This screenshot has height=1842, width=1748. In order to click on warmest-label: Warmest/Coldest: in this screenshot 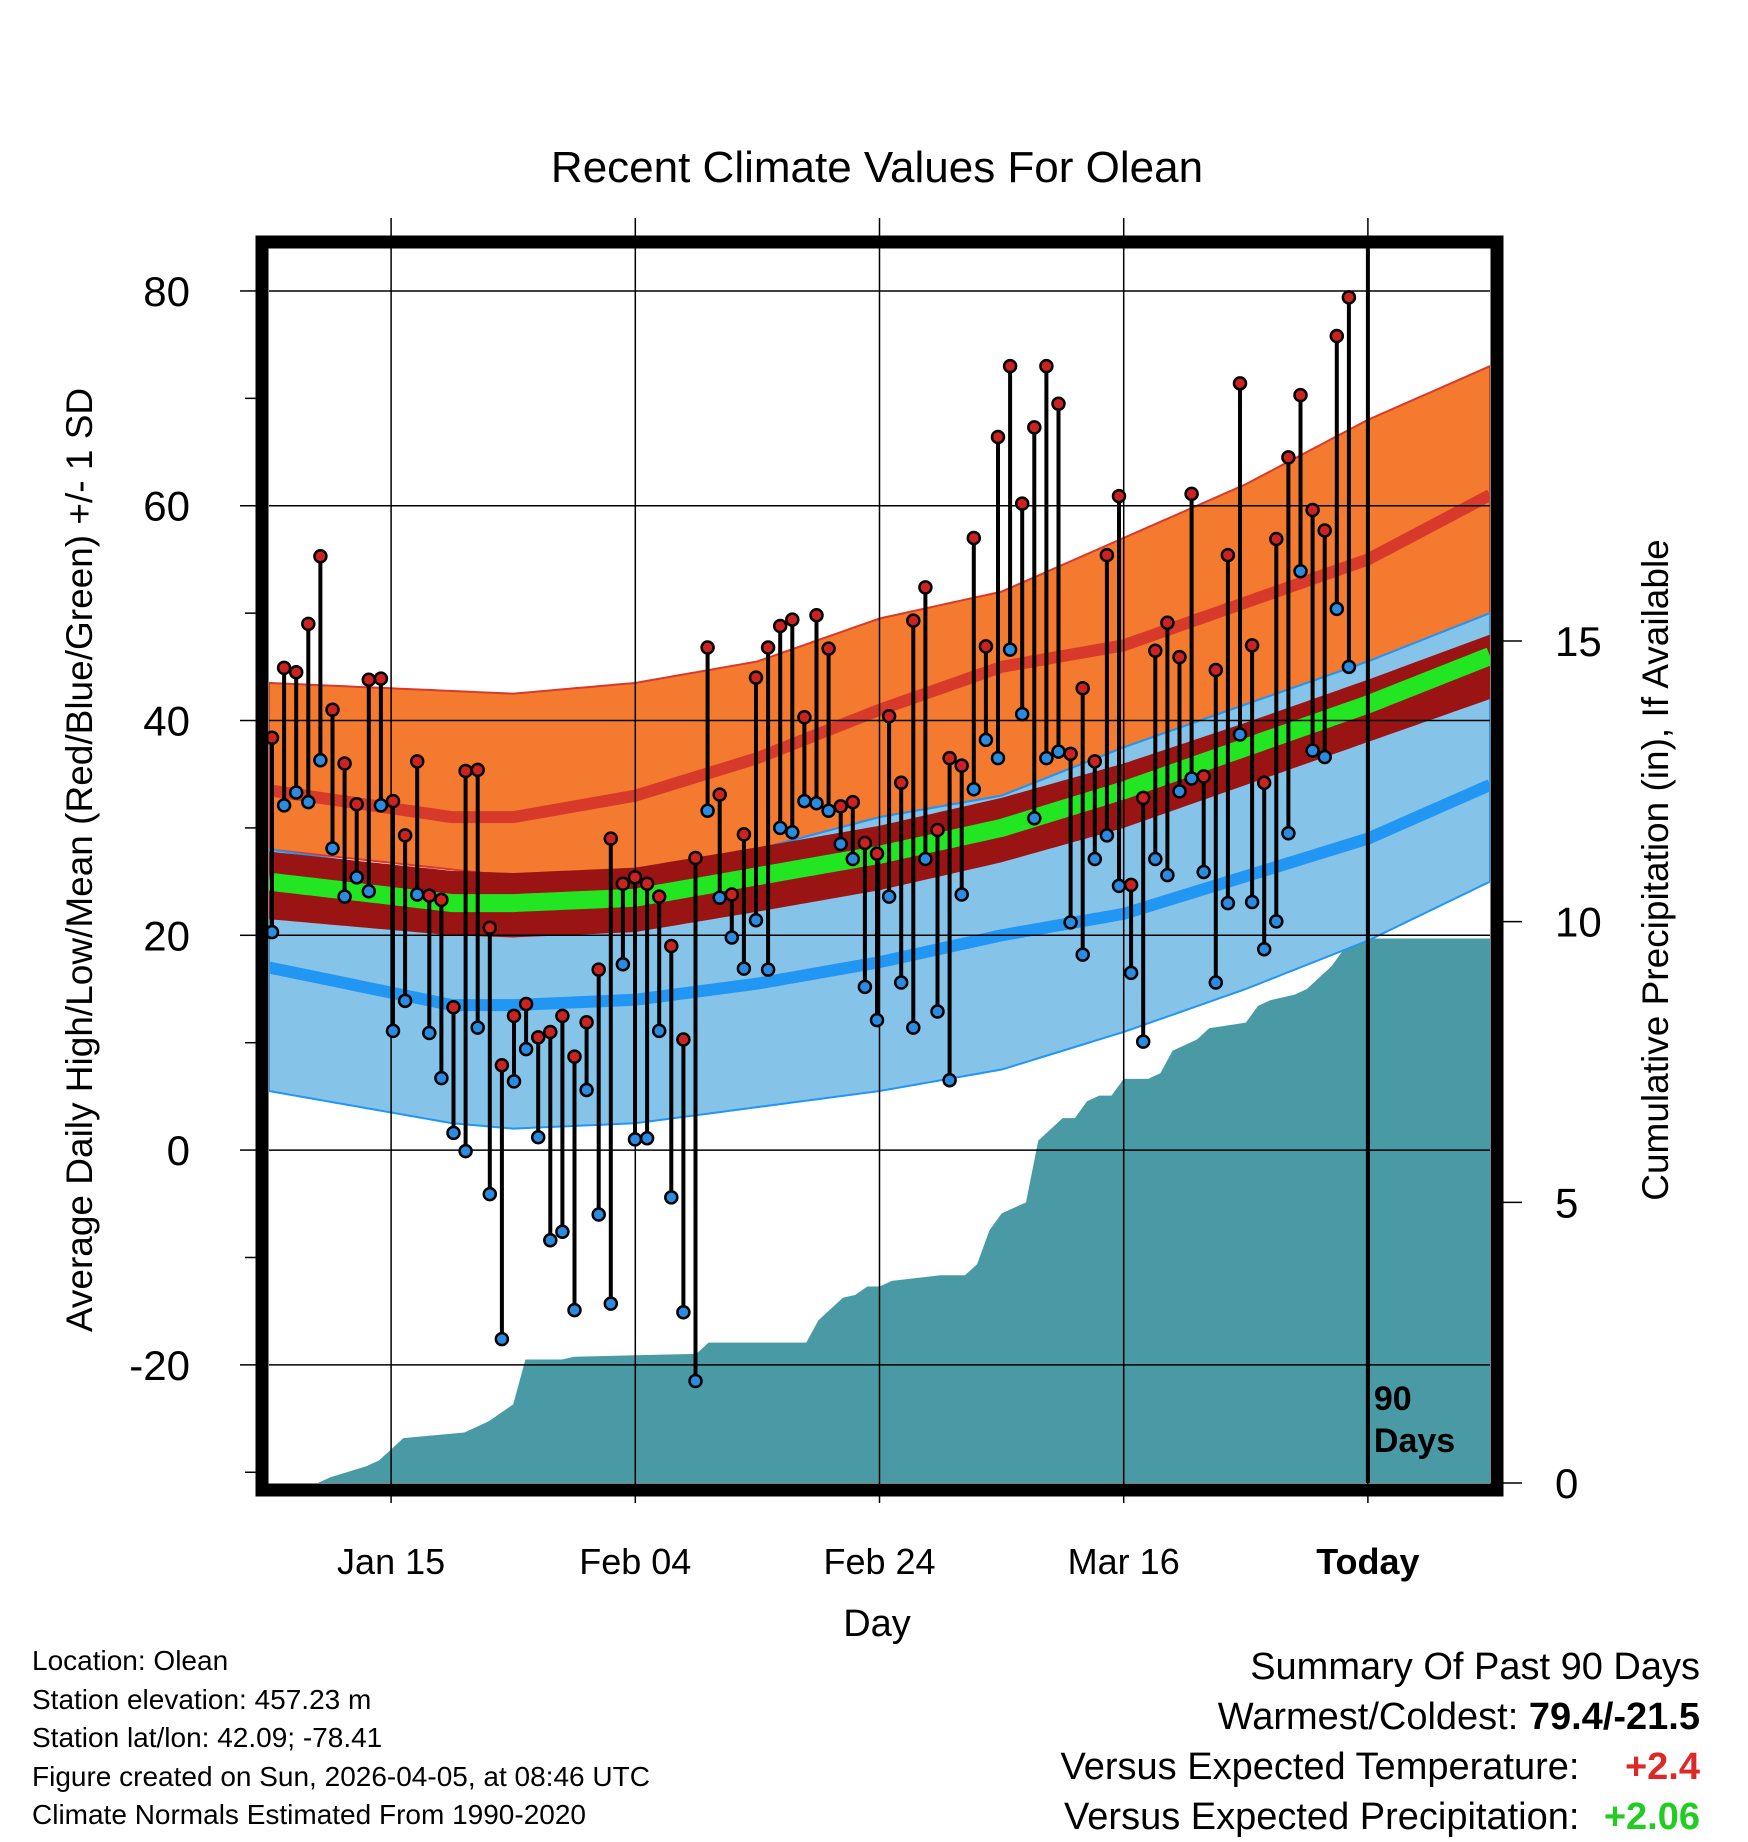, I will do `click(1368, 1717)`.